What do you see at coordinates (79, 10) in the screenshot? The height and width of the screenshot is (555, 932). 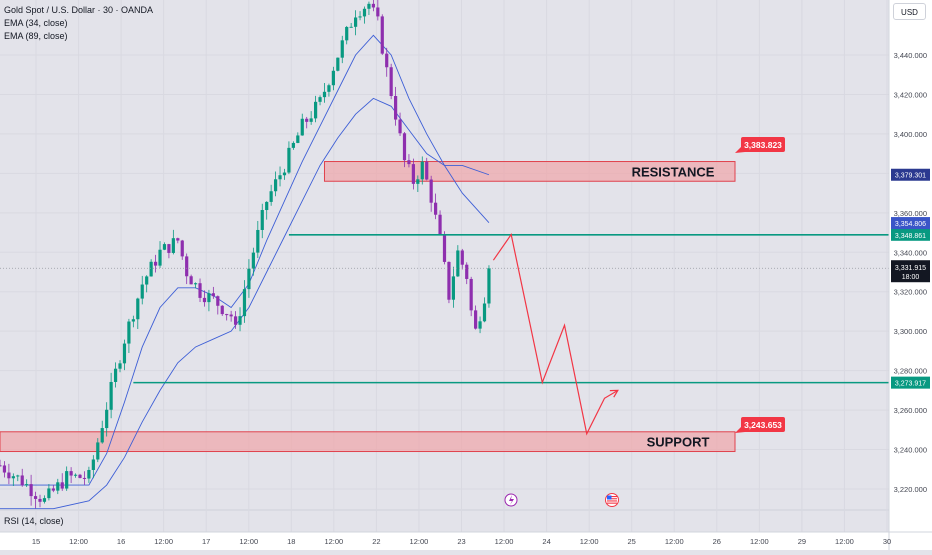 I see `symbol-title: Gold Spot / U.S. Dollar · 30 · OANDA` at bounding box center [79, 10].